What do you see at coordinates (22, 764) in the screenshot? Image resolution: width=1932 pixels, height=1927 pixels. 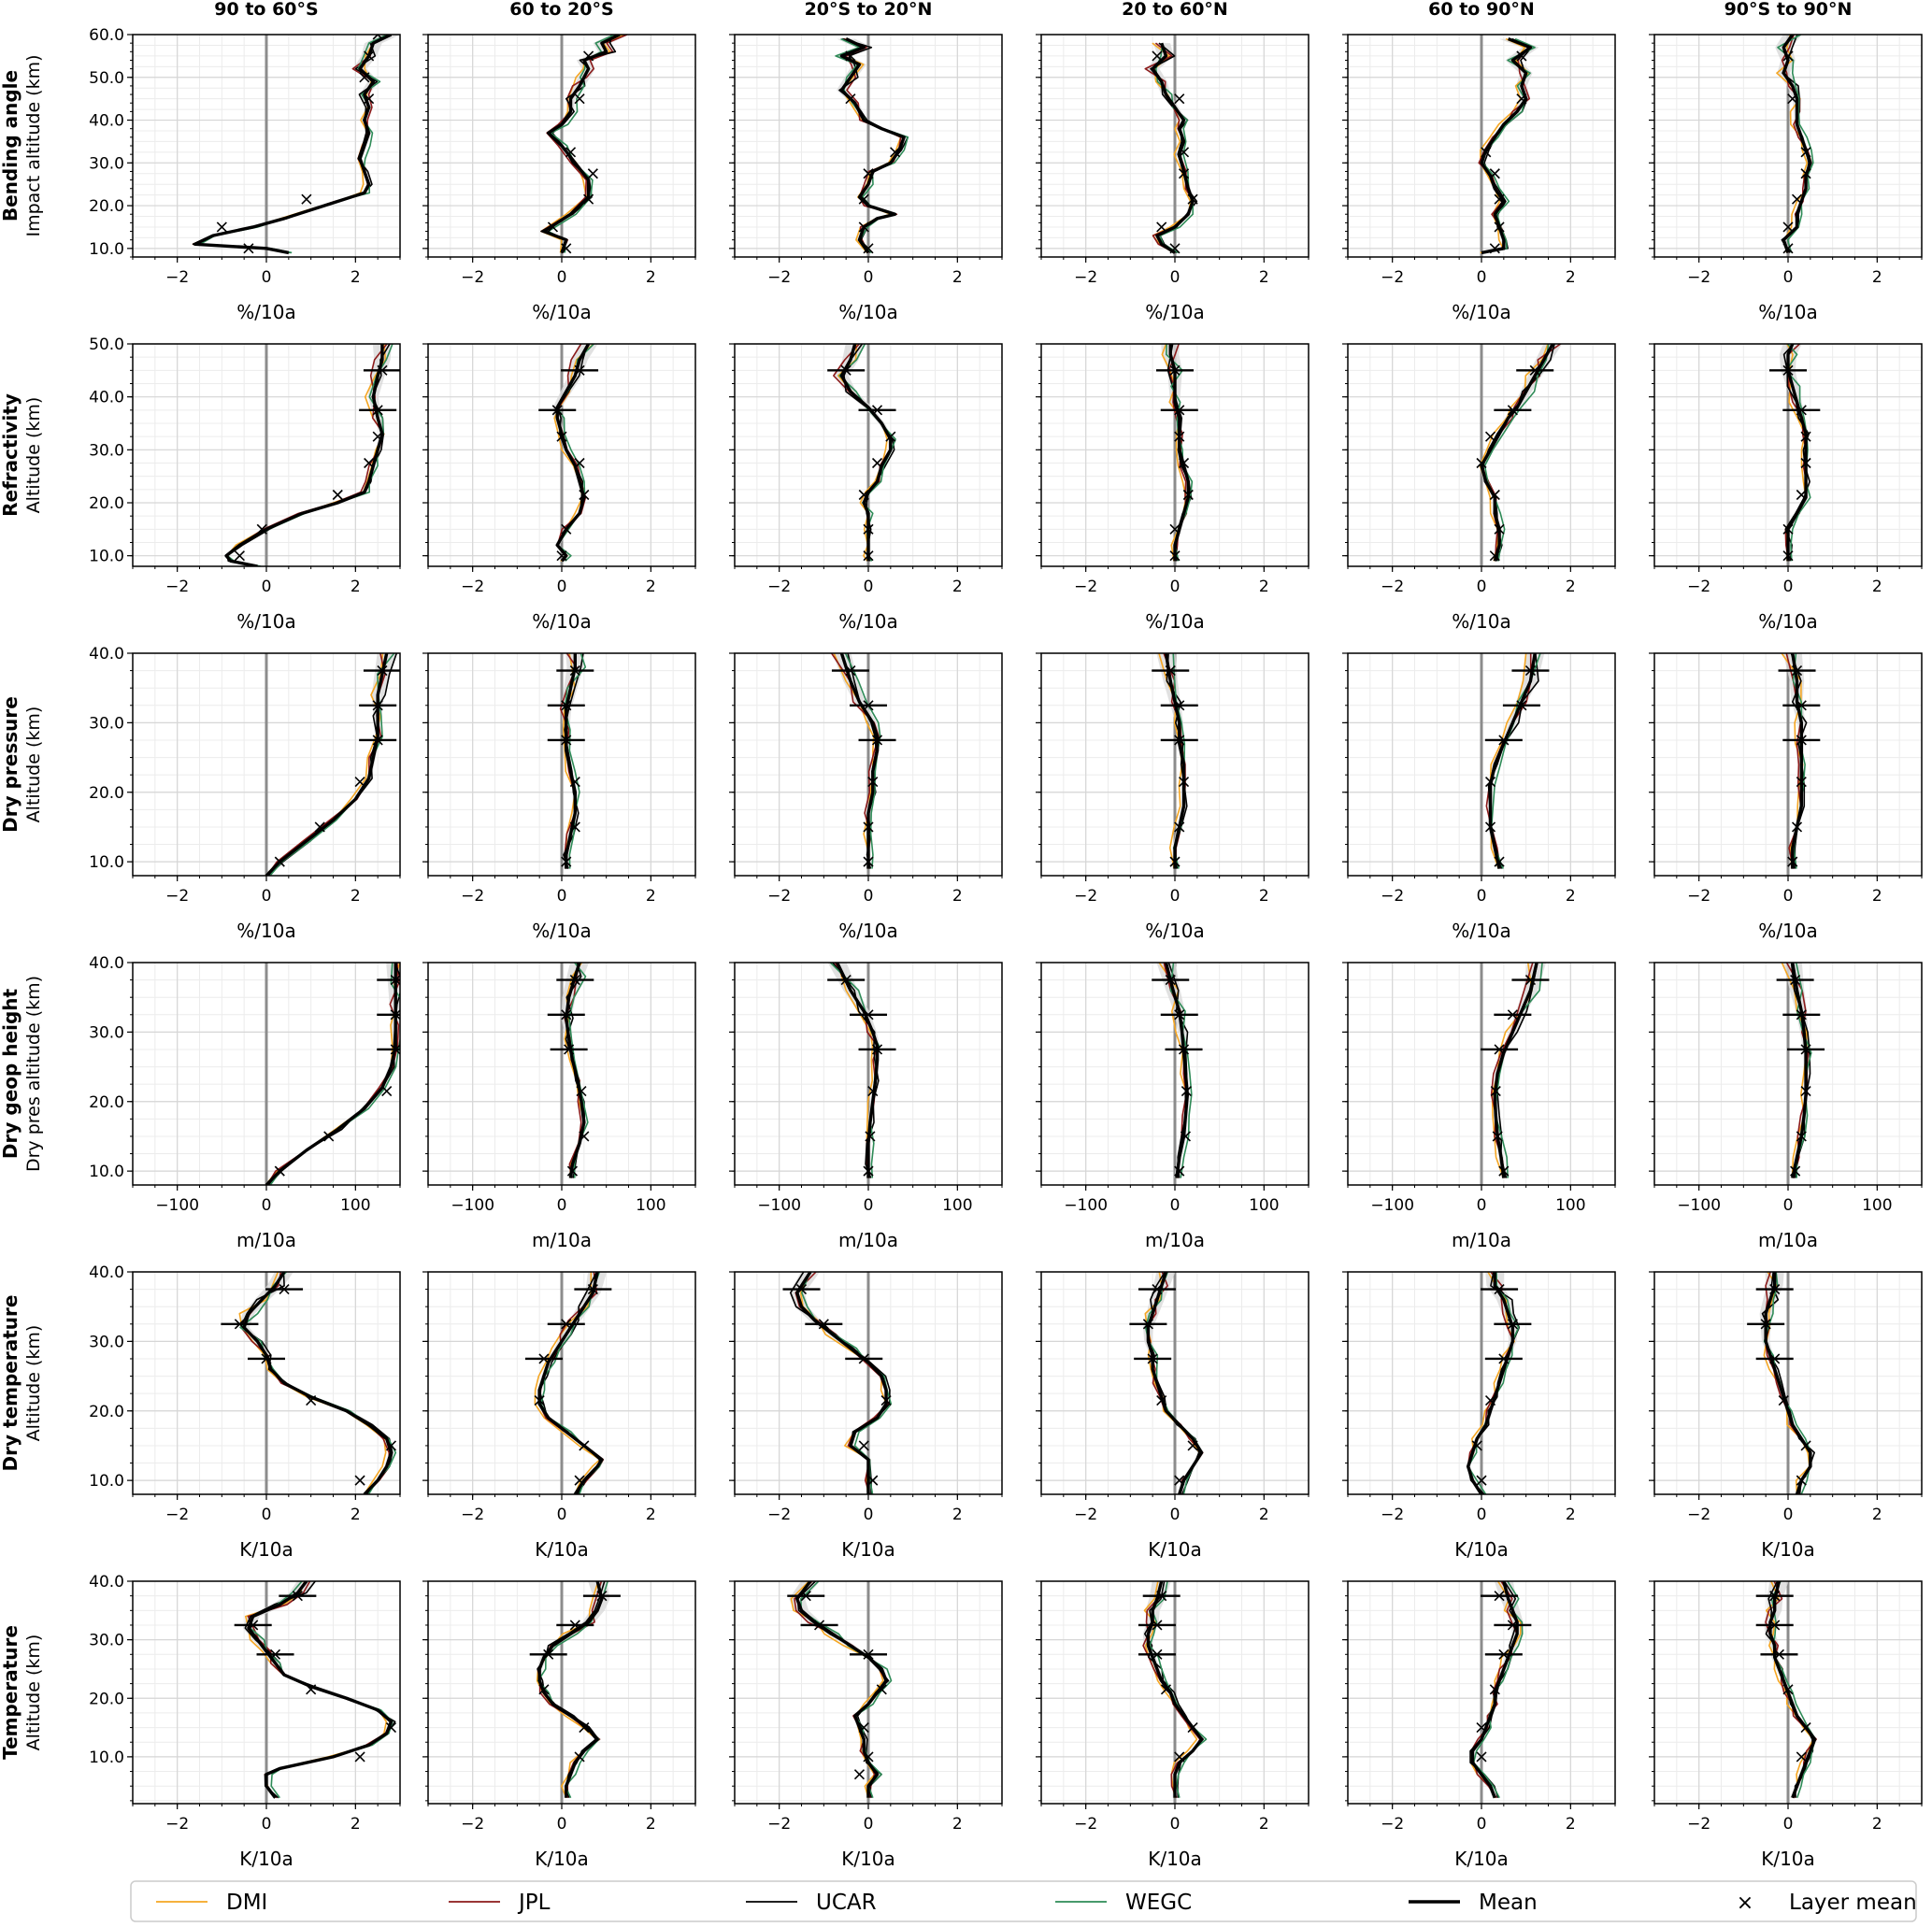 I see `row-label: Dry pressure Altitude (km)` at bounding box center [22, 764].